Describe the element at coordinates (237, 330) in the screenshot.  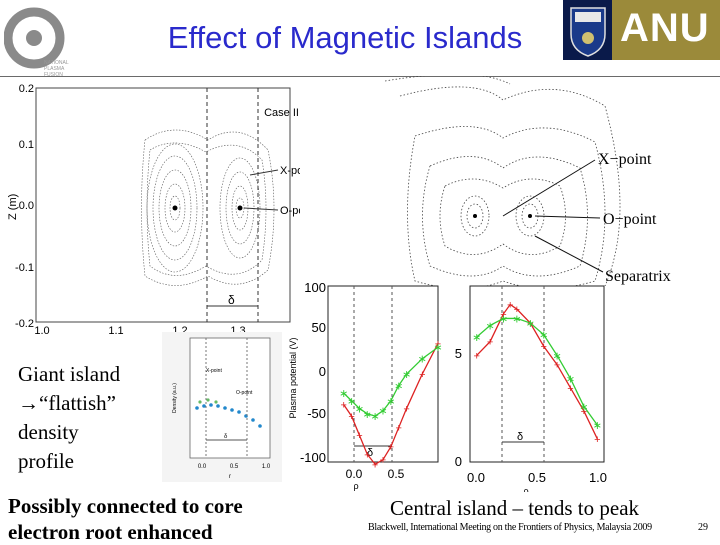
I see `xtick: 1.3` at that location.